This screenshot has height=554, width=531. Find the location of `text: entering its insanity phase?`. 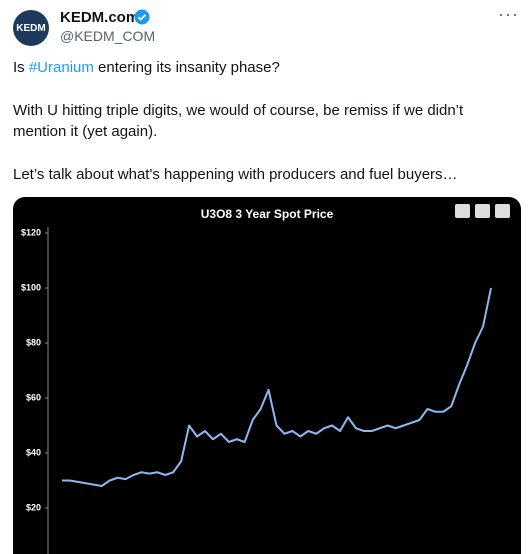

text: entering its insanity phase? is located at coordinates (186, 67).